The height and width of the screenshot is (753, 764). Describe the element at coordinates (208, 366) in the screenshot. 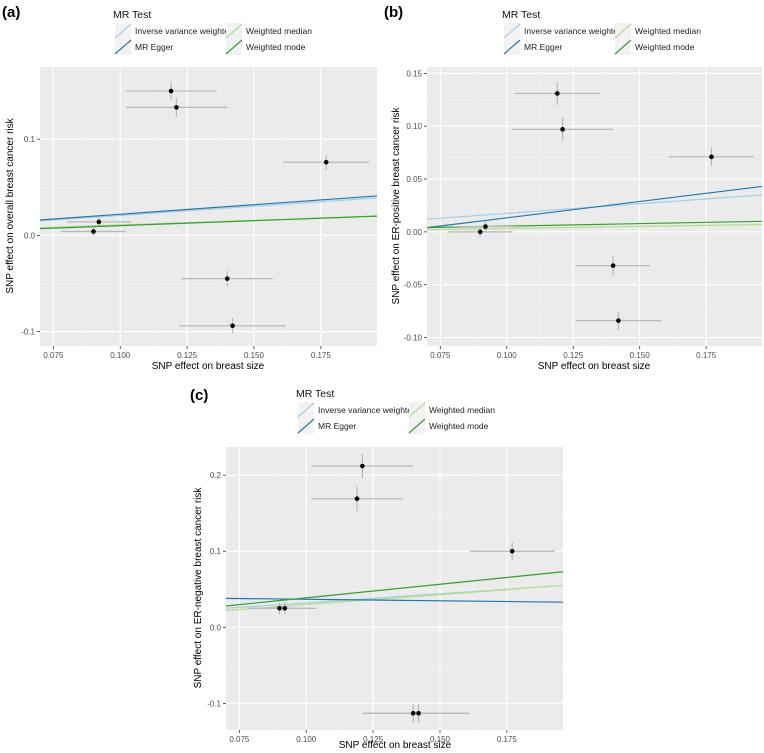

I see `panel-a-xlabel: SNP effect on breast size` at that location.